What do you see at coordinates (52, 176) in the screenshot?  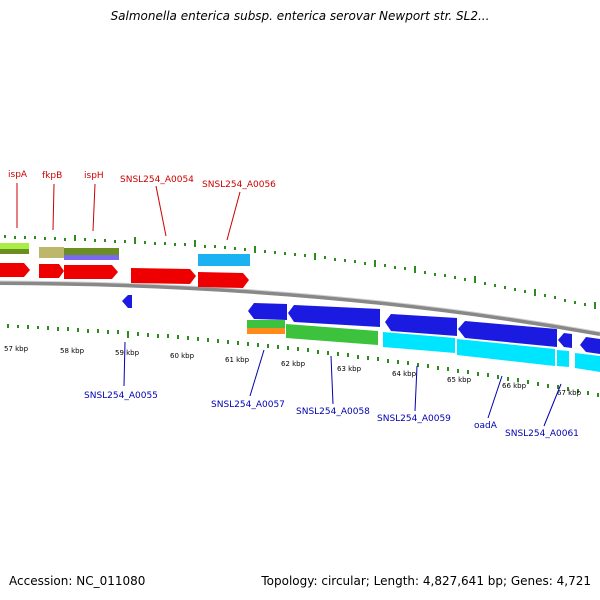 I see `gene-label-fkpB: fkpB` at bounding box center [52, 176].